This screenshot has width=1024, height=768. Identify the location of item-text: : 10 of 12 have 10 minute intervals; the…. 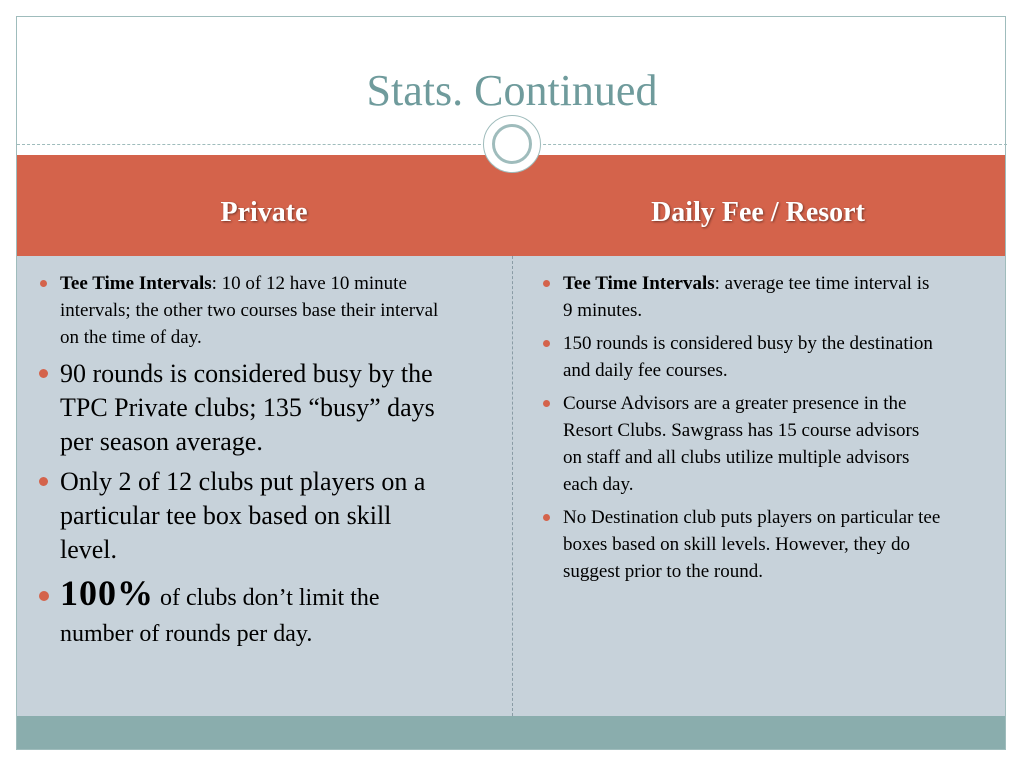
(249, 310).